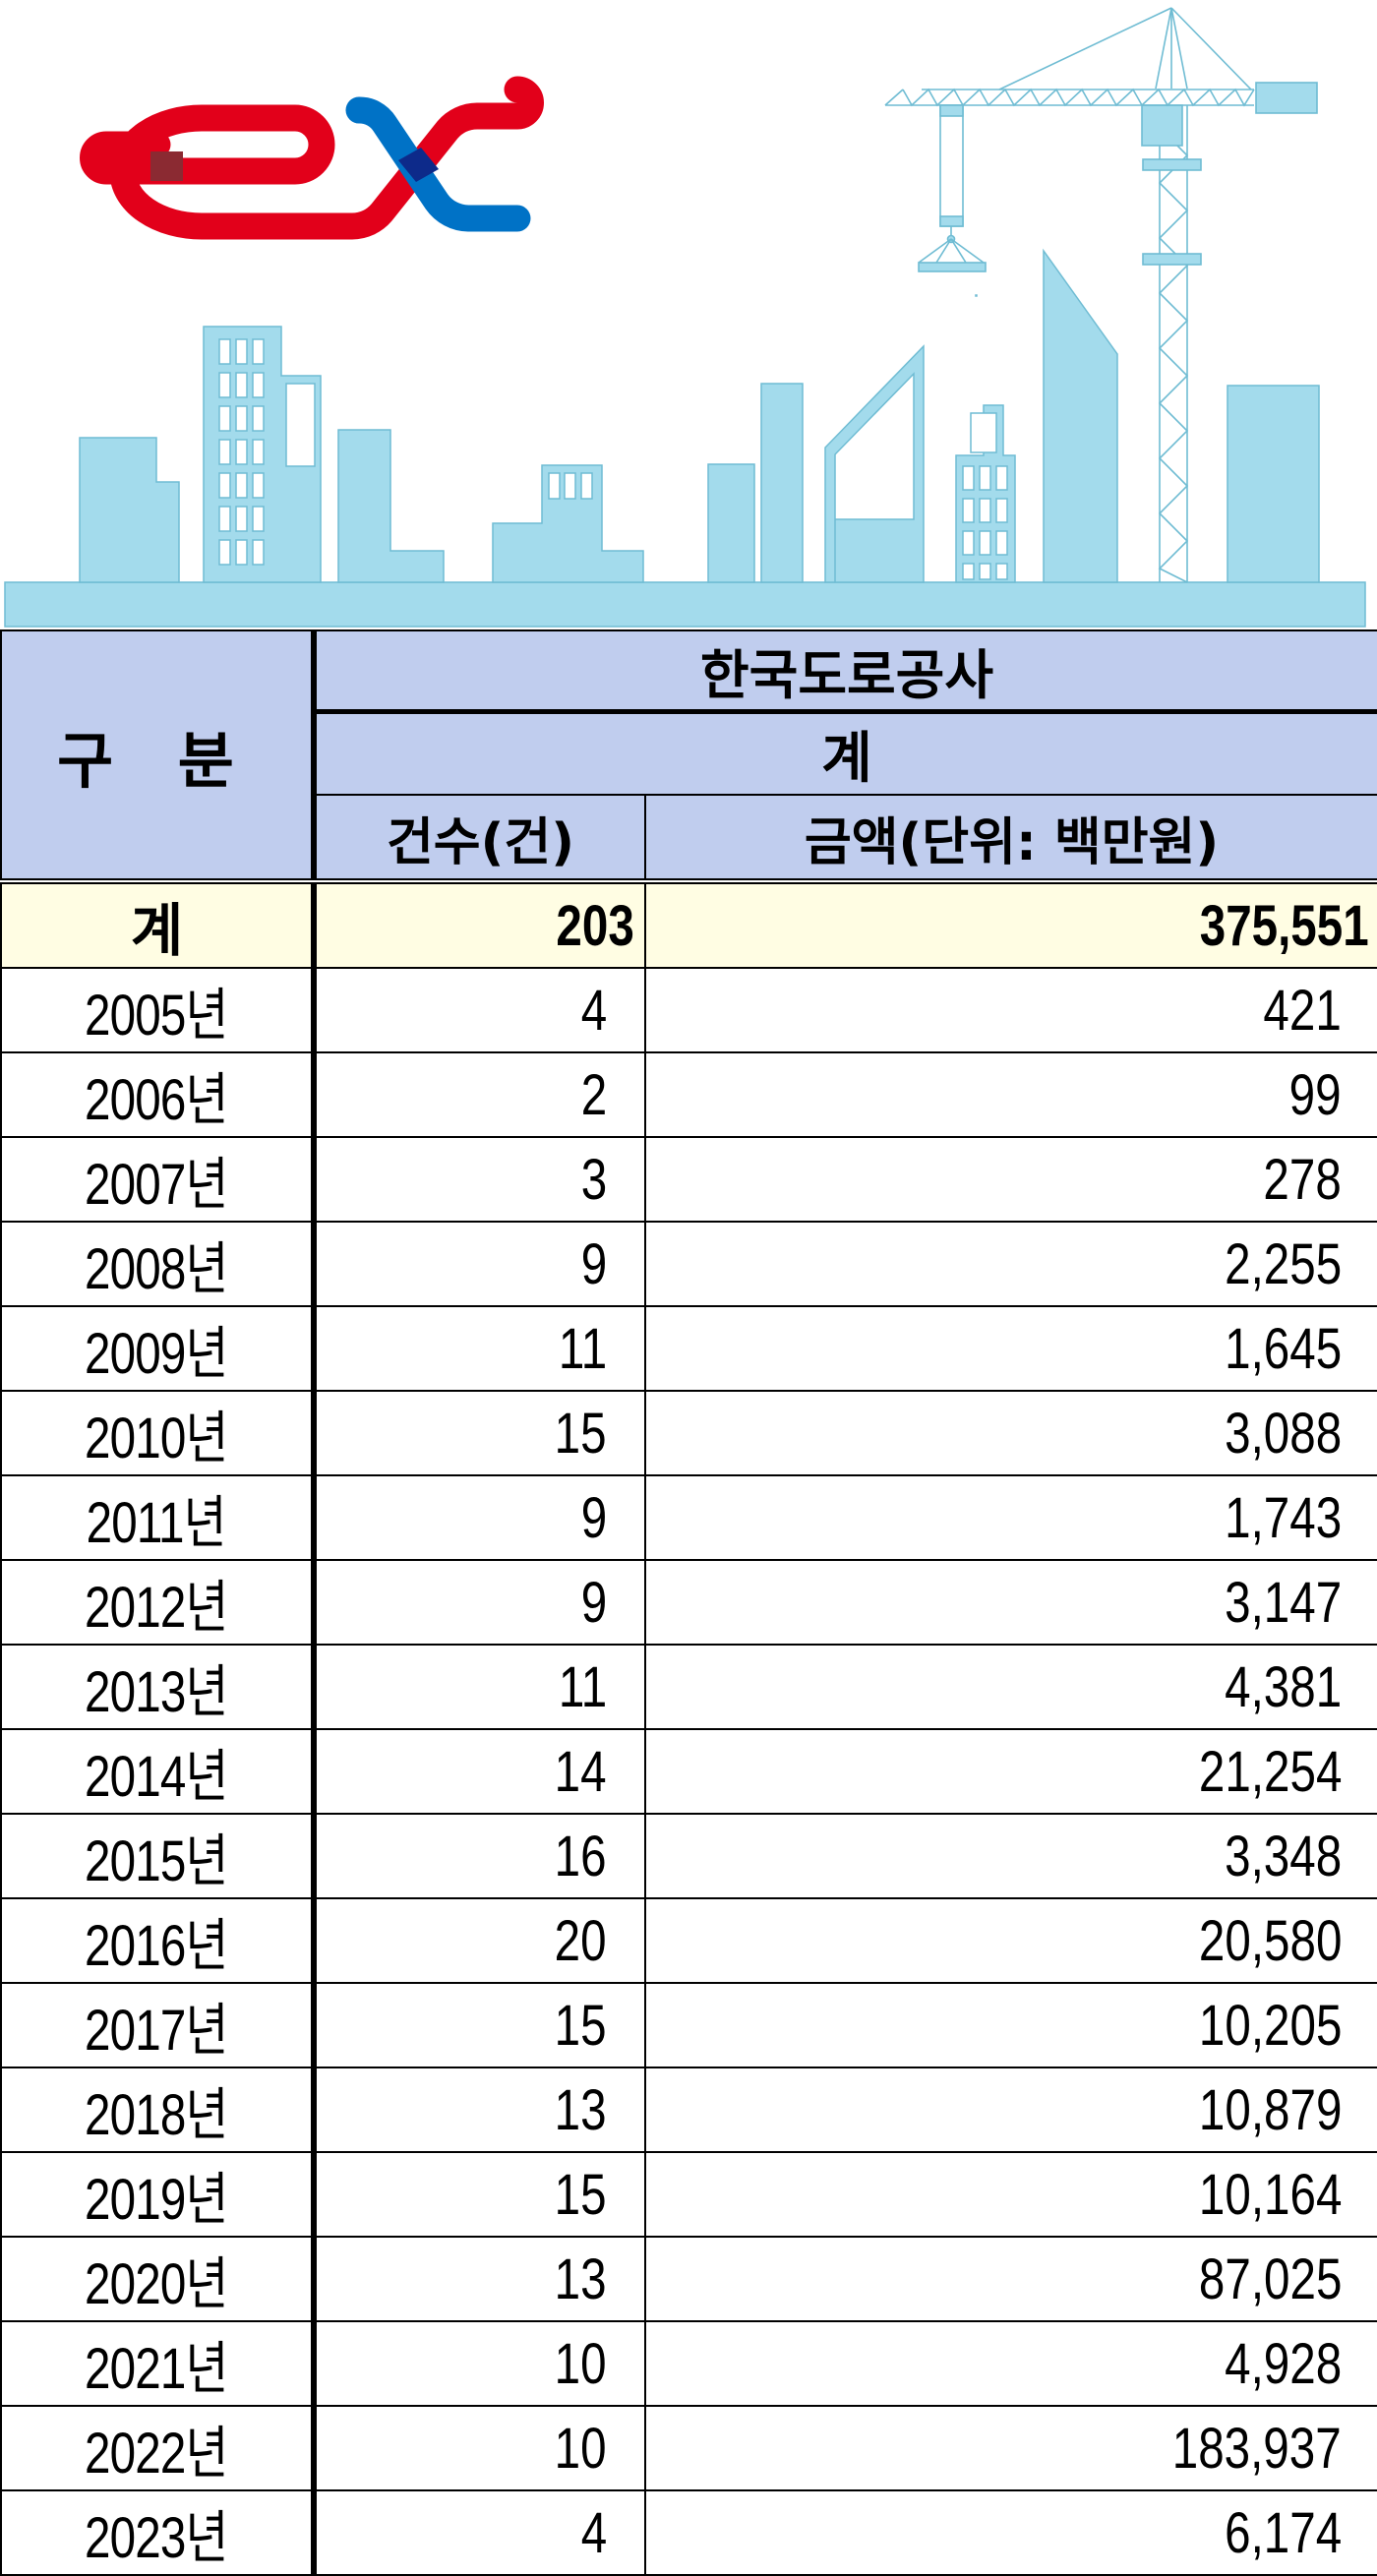  I want to click on total-count: 203, so click(479, 923).